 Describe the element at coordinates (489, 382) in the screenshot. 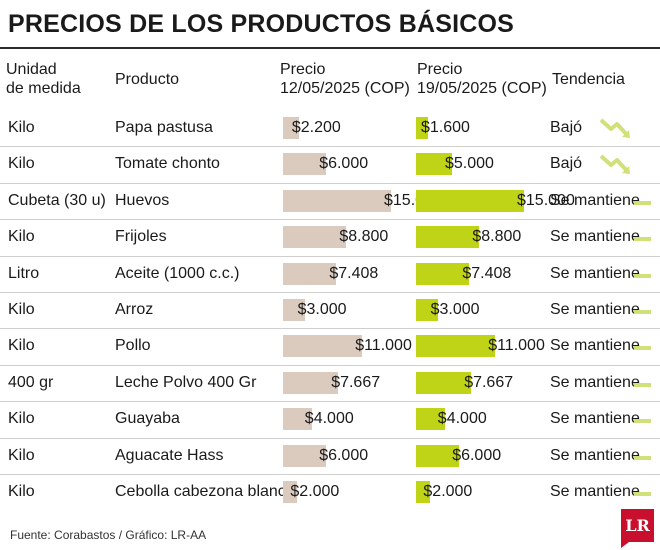

I see `new-price-label: $7.667` at that location.